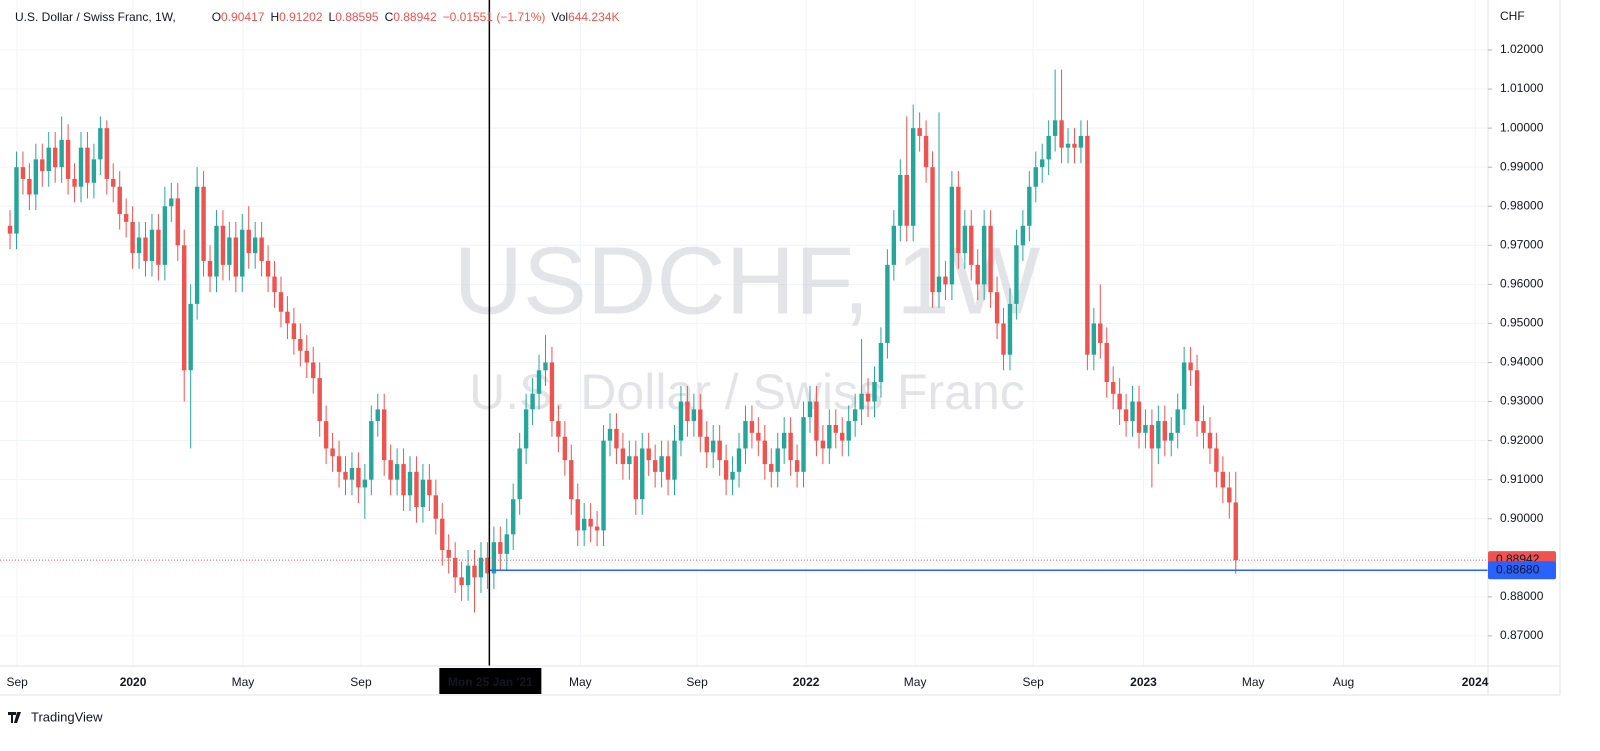 This screenshot has width=1600, height=751. Describe the element at coordinates (1522, 362) in the screenshot. I see `y-tick-label: 0.94000` at that location.